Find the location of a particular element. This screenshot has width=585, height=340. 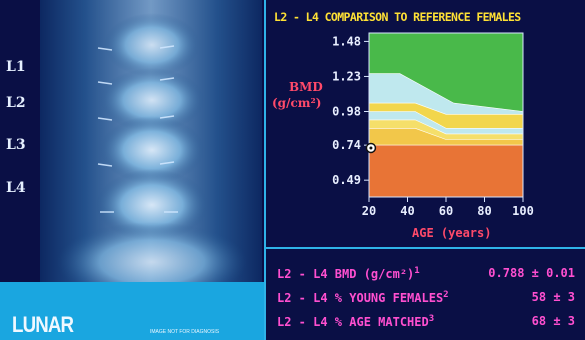

stat-label-bmd: L2 - L4 BMD (g/cm²)1 is located at coordinates (348, 273).